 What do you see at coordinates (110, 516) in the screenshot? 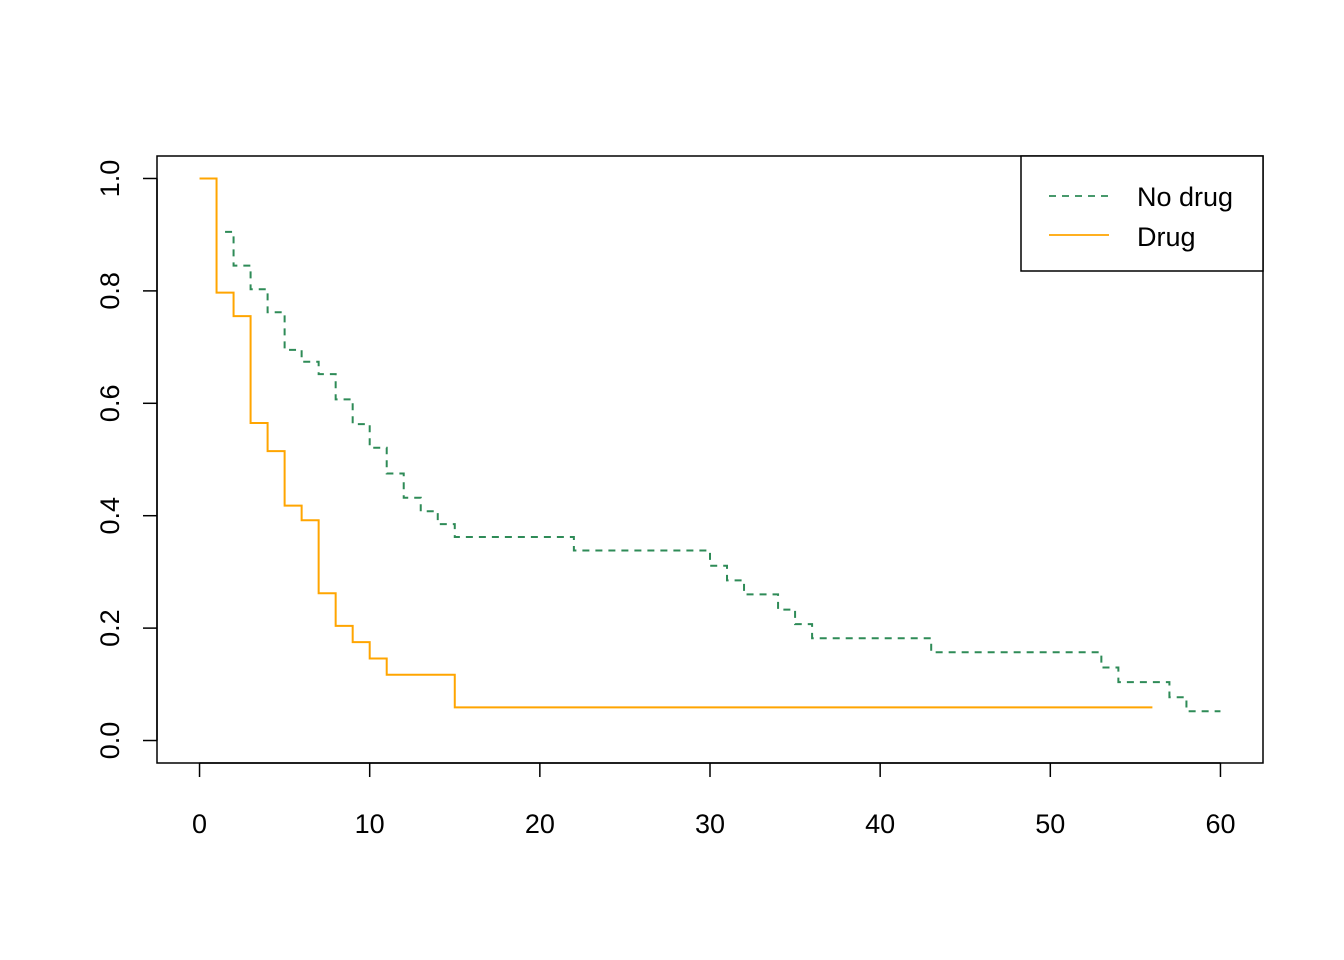
I see `y-tick-label: 0.4` at bounding box center [110, 516].